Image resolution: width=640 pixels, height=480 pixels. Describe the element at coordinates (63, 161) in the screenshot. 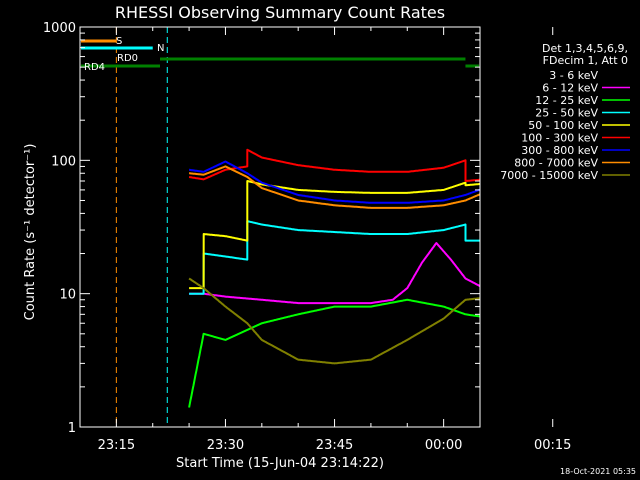

I see `y-tick-label-2: 100` at that location.